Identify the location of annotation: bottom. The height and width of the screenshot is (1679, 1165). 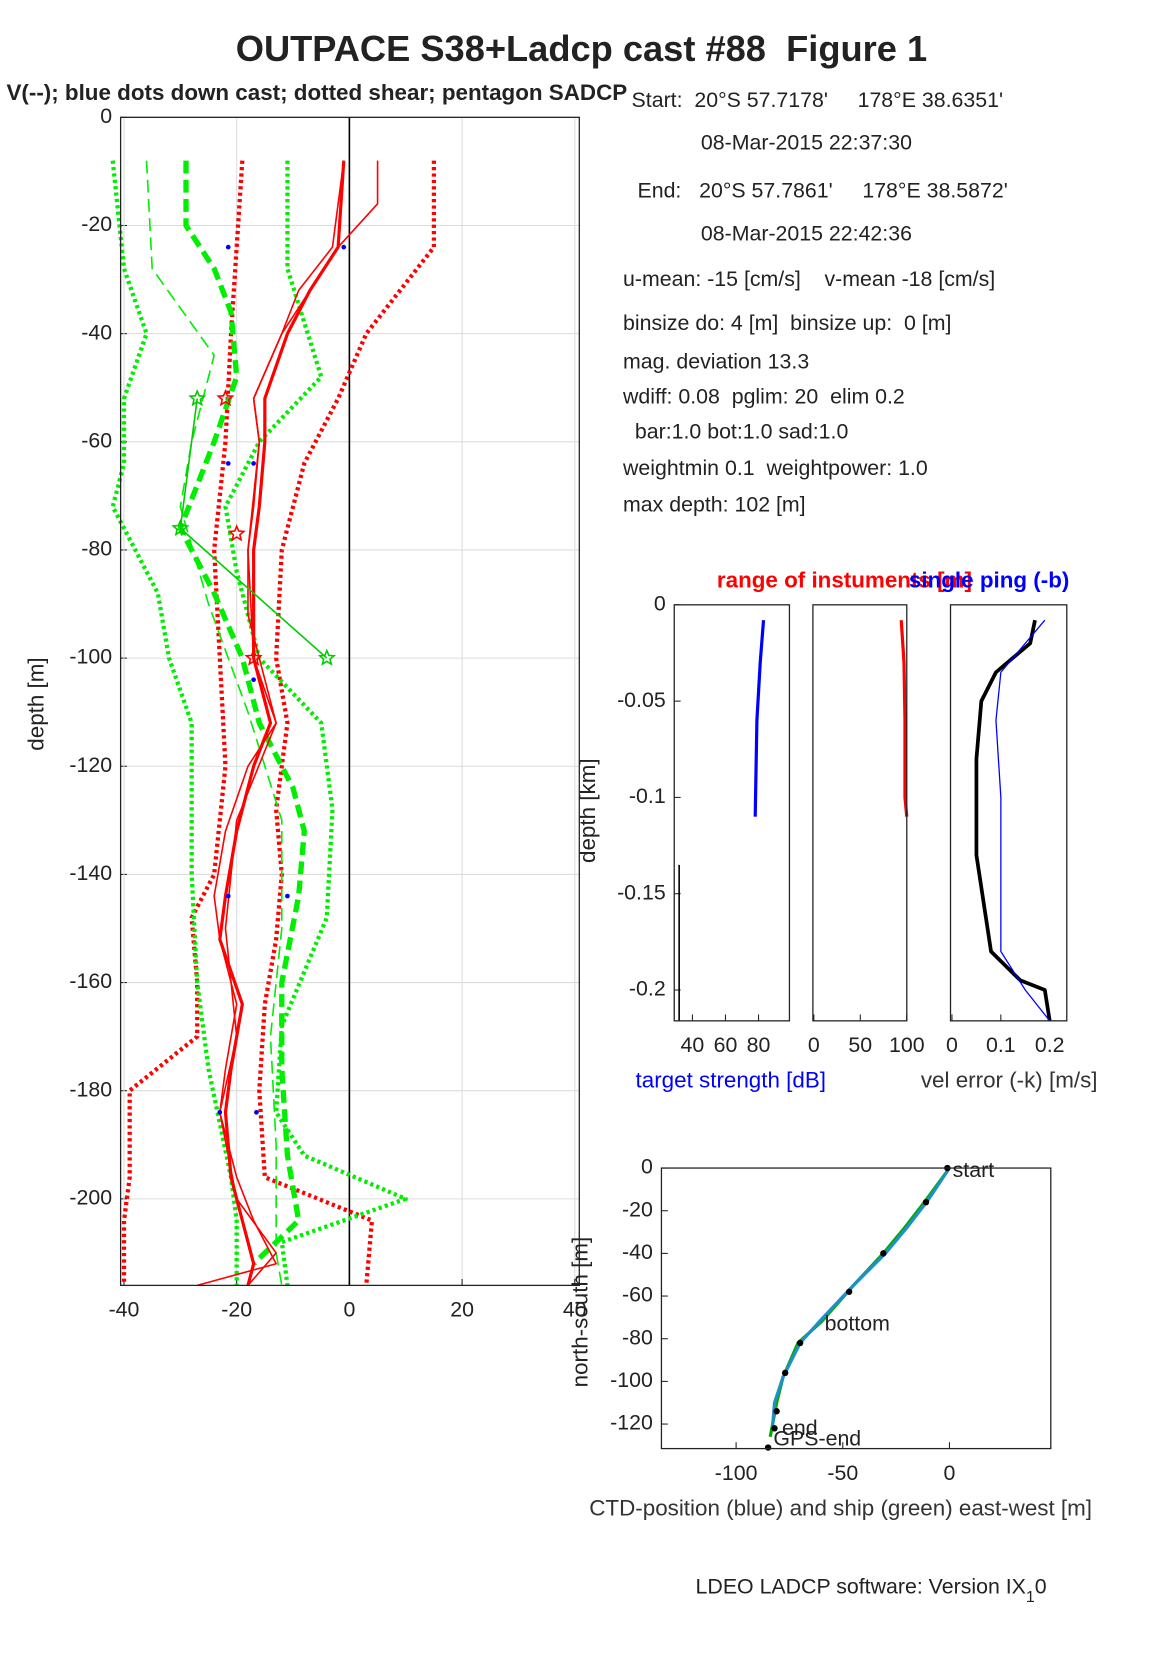
(857, 1323).